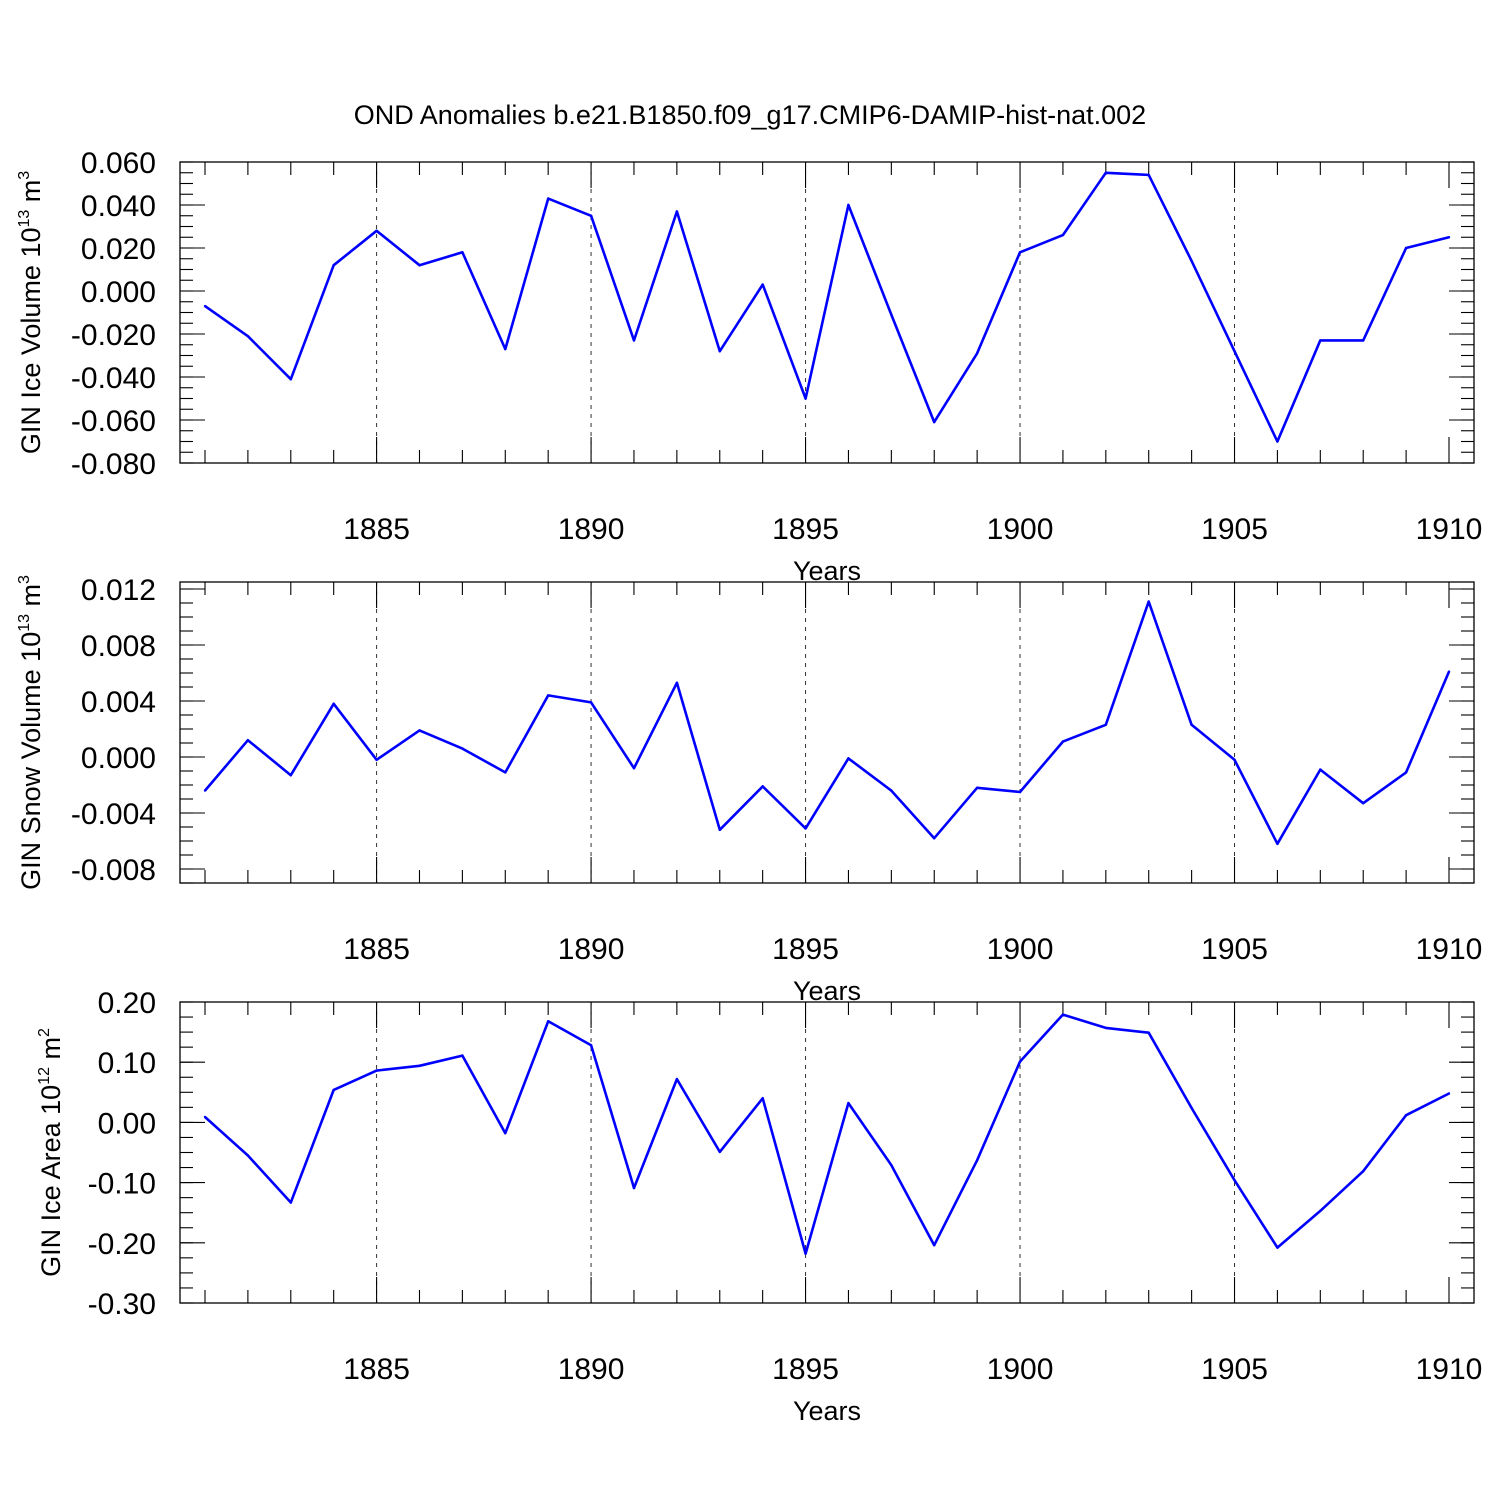  I want to click on y-axis-label-unit: m, so click(51, 1052).